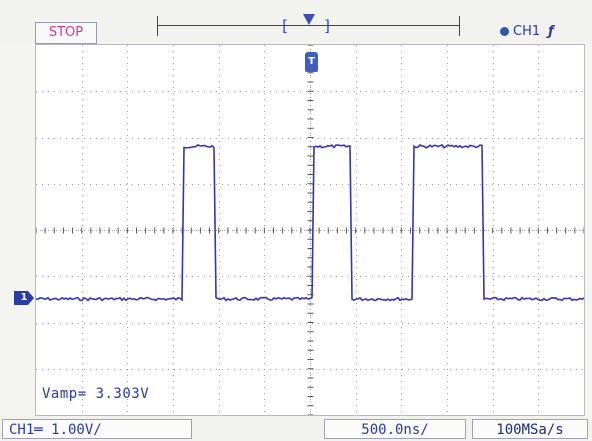 The image size is (592, 441). I want to click on memory-bar-right-end, so click(459, 26).